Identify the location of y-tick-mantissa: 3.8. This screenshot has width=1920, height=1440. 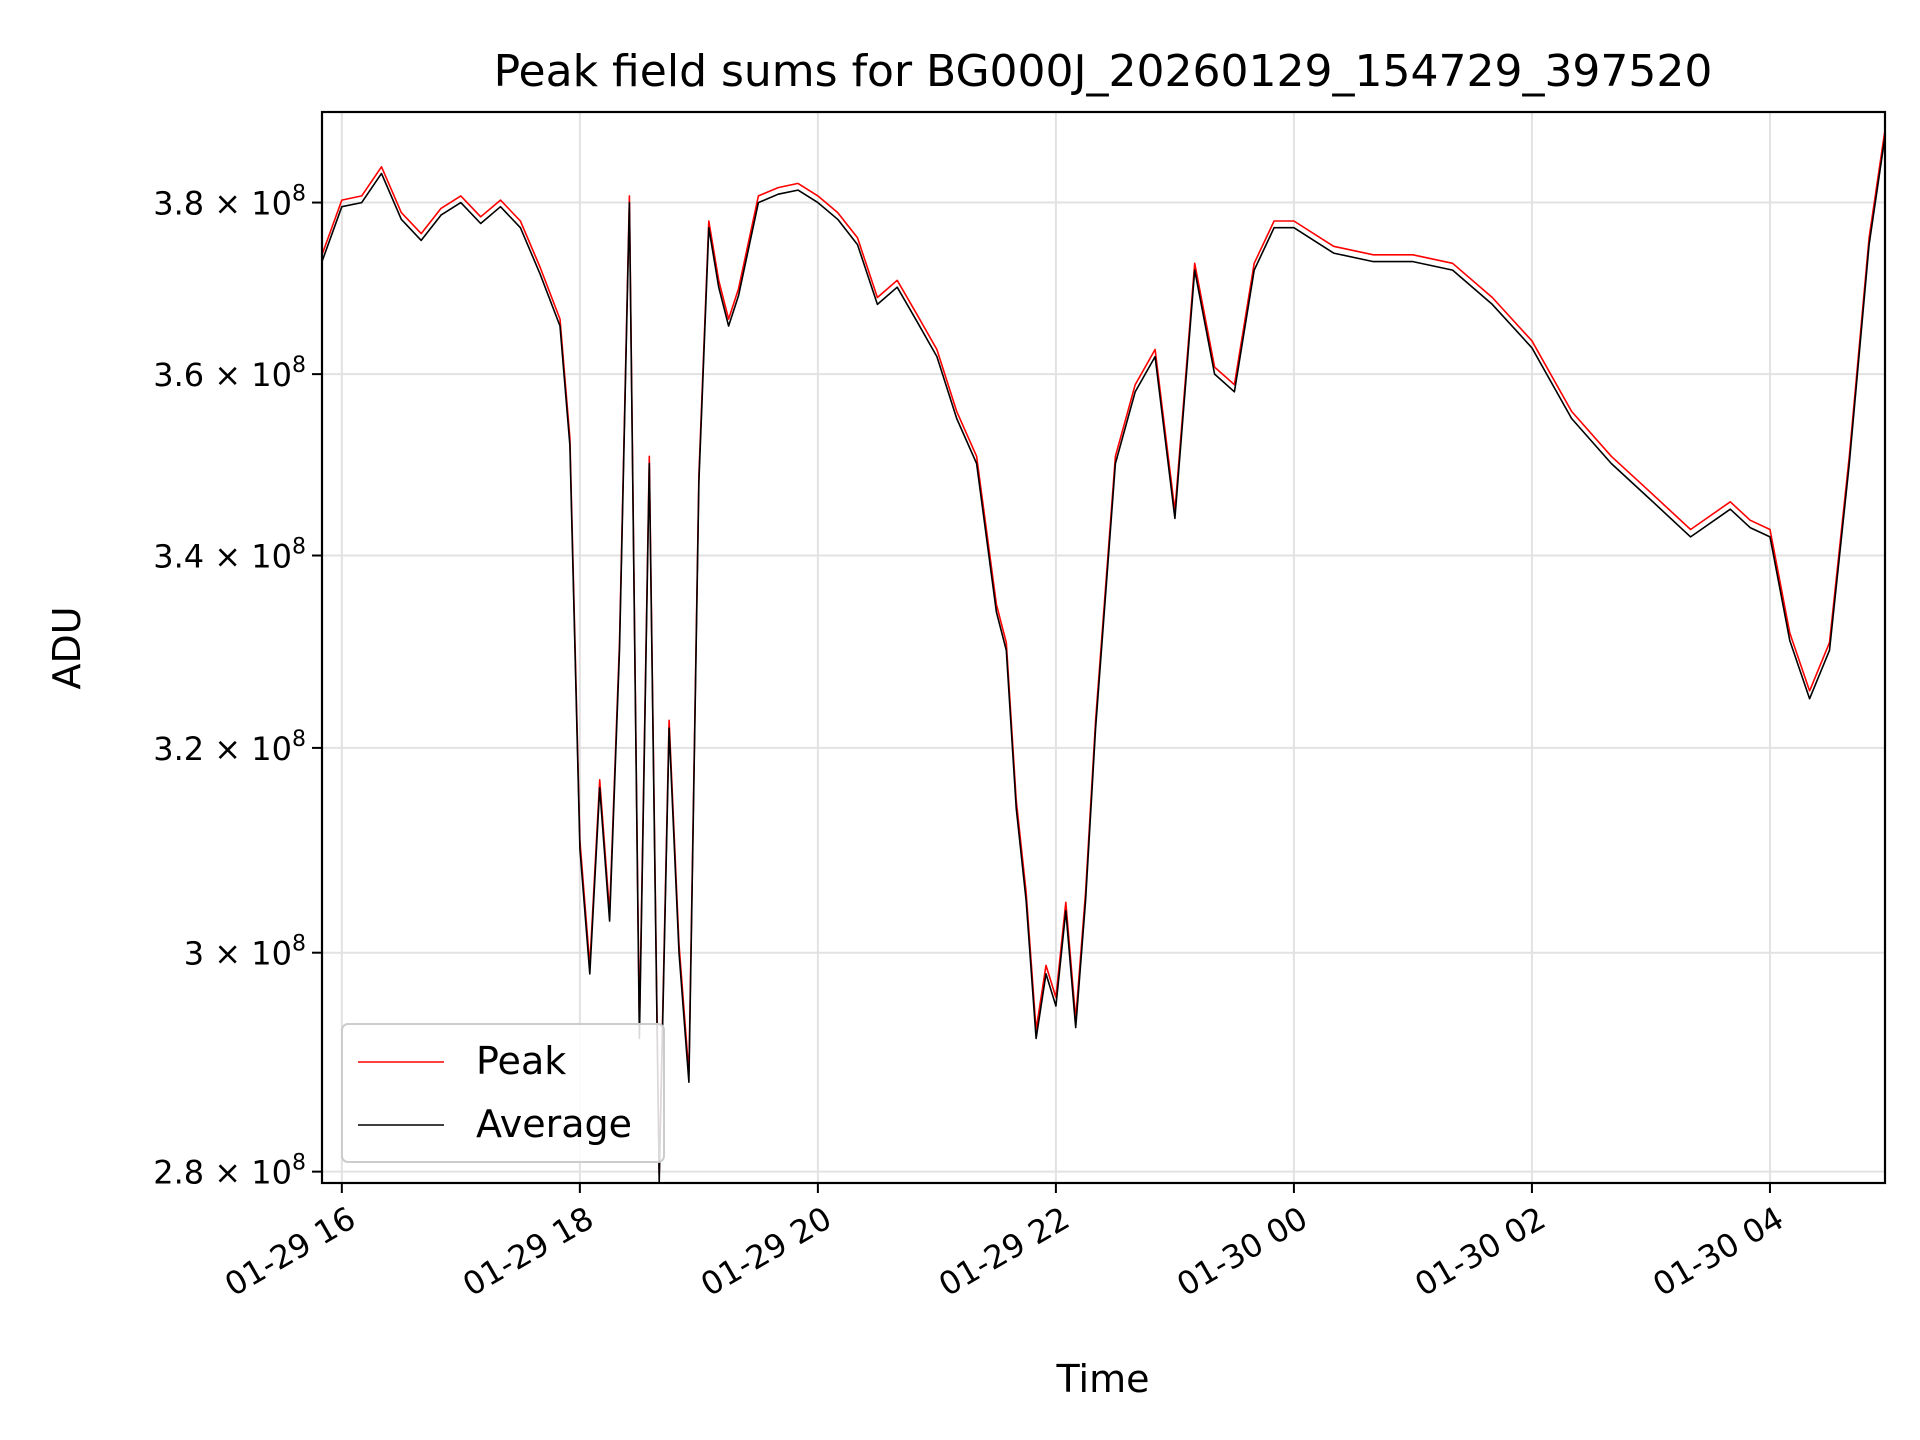
(178, 204).